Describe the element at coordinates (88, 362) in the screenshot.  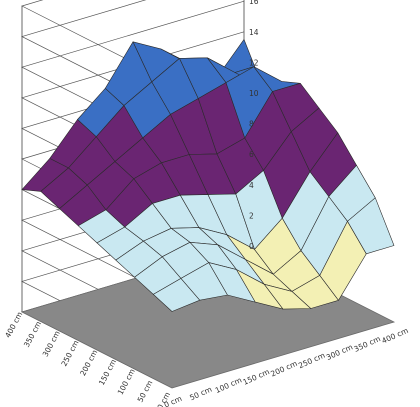
I see `y-tick-label: 200 cm` at that location.